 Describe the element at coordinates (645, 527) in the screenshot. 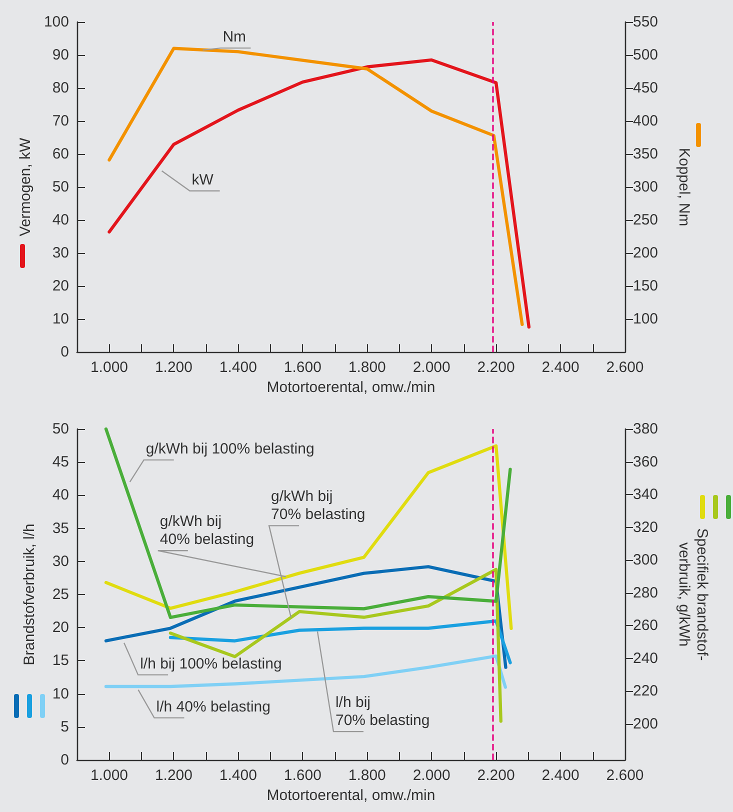

I see `y2-tick-label: 320` at that location.